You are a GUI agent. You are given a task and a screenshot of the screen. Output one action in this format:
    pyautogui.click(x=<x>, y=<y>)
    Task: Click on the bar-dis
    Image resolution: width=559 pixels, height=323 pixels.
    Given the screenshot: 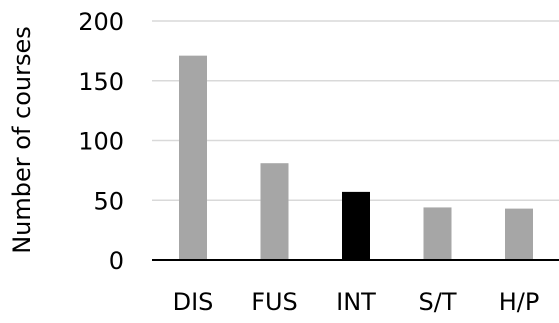 What is the action you would take?
    pyautogui.click(x=193, y=157)
    